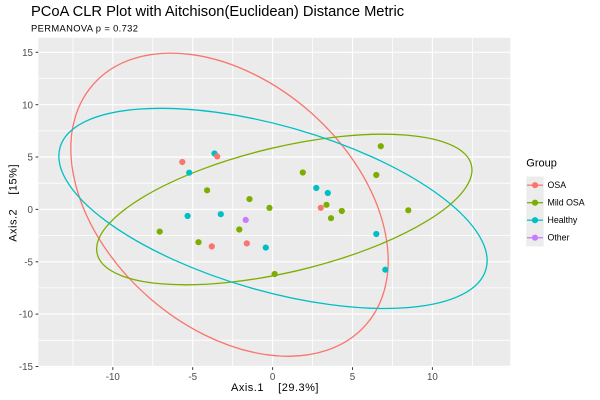 The height and width of the screenshot is (400, 600). I want to click on svg-text: Axis.1 [29.3%], so click(275, 388).